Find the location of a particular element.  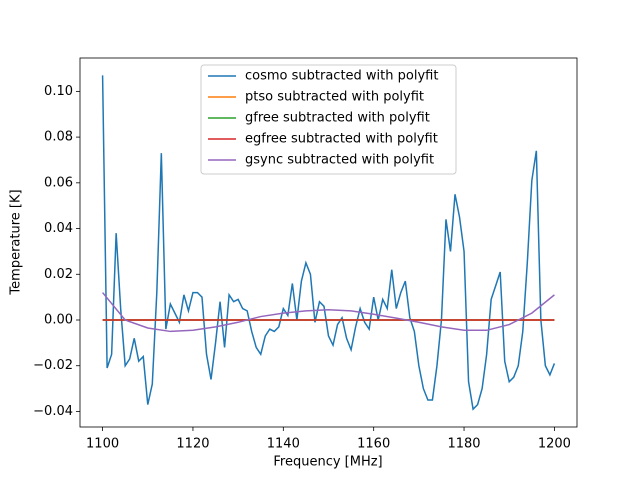

y-tick-label: 0.04 is located at coordinates (58, 228).